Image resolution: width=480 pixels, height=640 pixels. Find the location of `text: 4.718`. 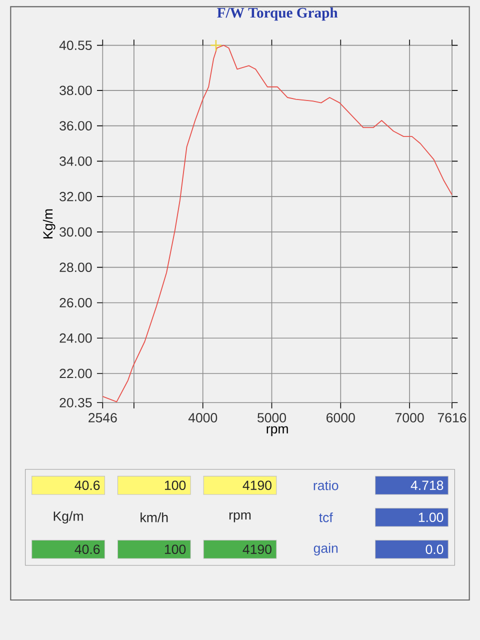

text: 4.718 is located at coordinates (427, 485).